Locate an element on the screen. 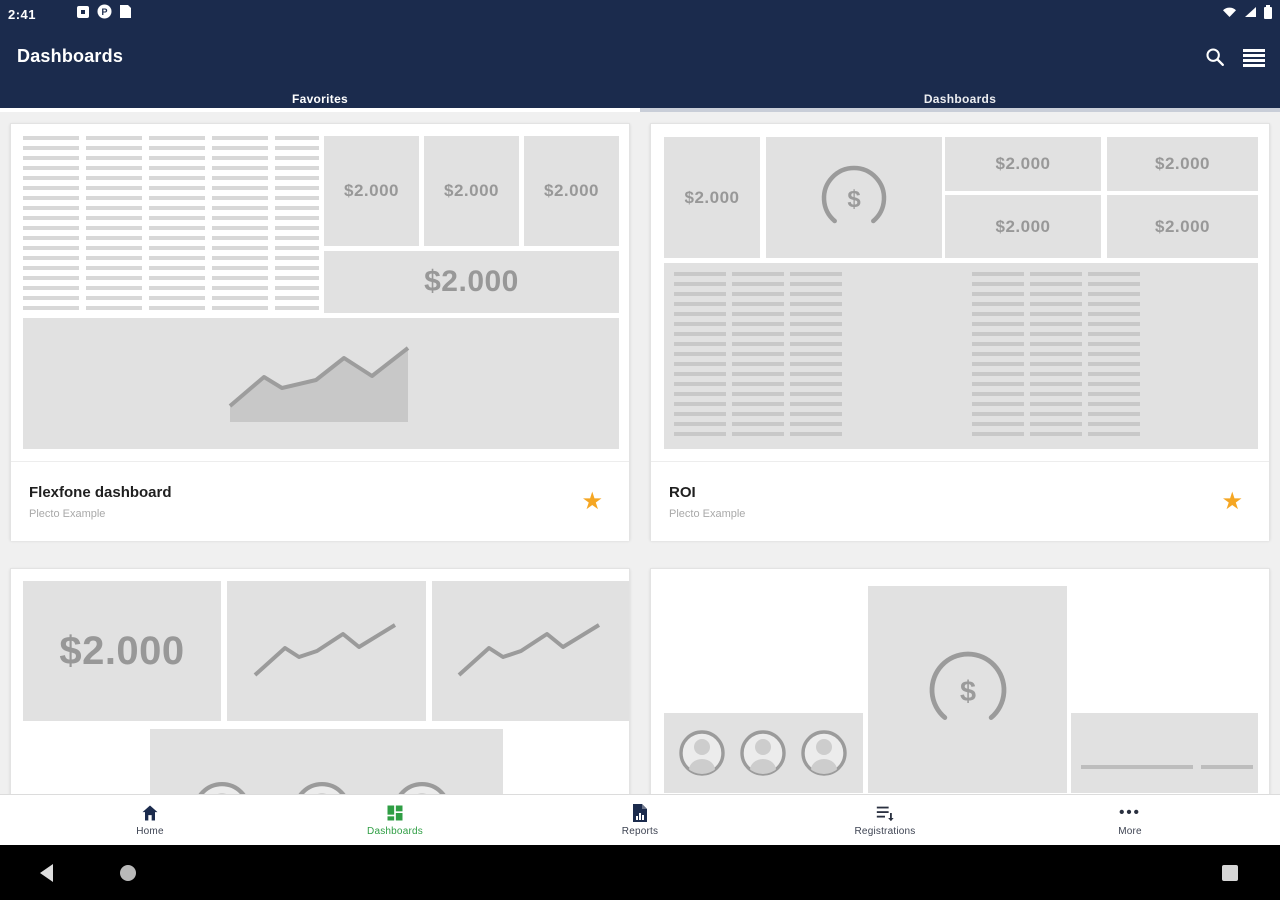 The image size is (1280, 900). tab-bar: Favorites Dashboards is located at coordinates (640, 98).